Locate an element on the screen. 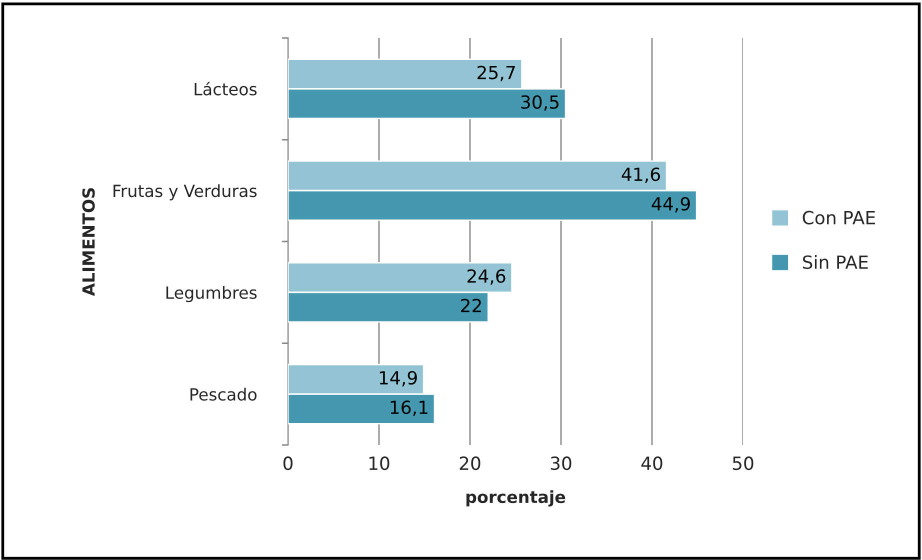 The image size is (922, 560). data-label: 44,9 is located at coordinates (671, 204).